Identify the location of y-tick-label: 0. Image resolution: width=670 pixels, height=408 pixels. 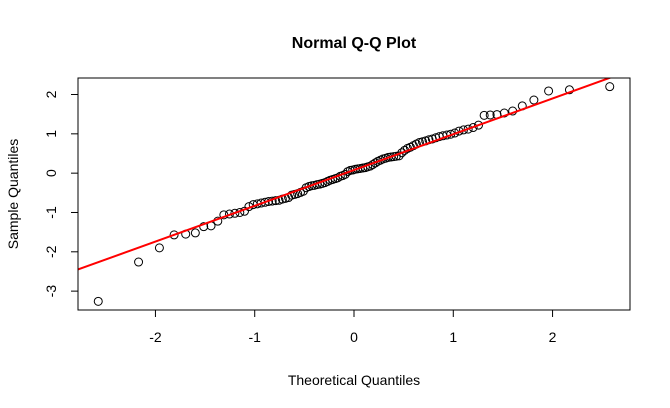
(51, 173).